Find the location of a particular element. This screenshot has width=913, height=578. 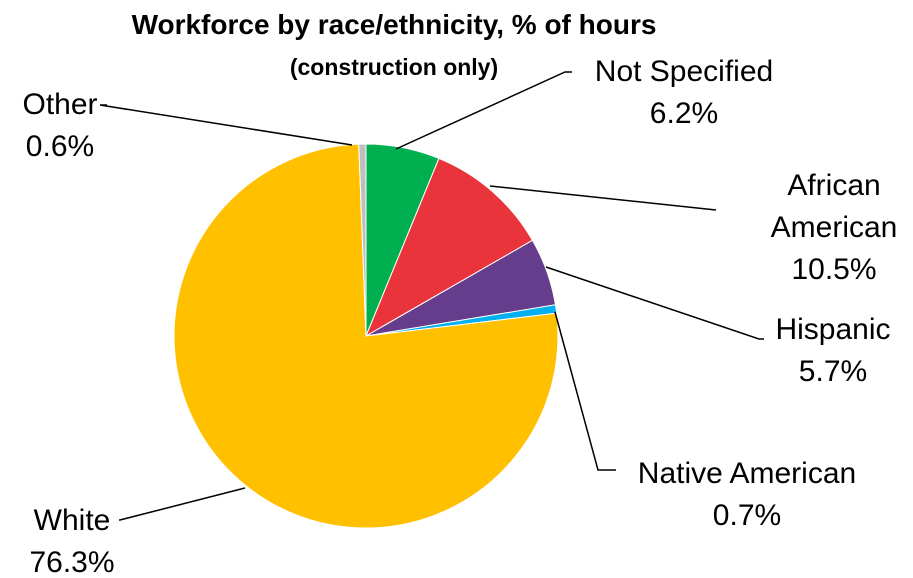

data-label-name-other: Other is located at coordinates (59, 104).